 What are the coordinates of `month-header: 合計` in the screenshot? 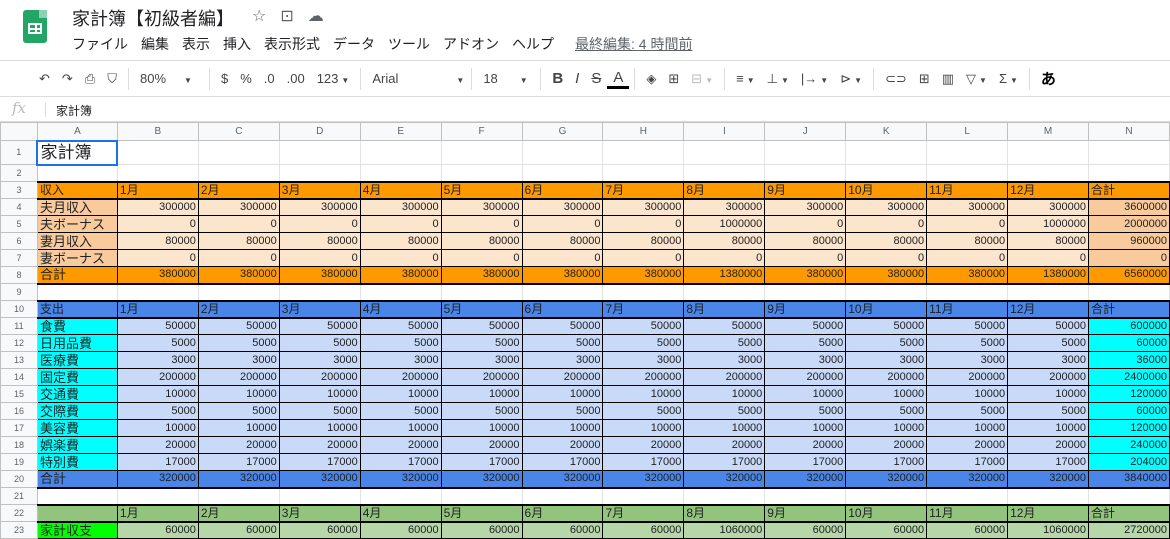 It's located at (1128, 190).